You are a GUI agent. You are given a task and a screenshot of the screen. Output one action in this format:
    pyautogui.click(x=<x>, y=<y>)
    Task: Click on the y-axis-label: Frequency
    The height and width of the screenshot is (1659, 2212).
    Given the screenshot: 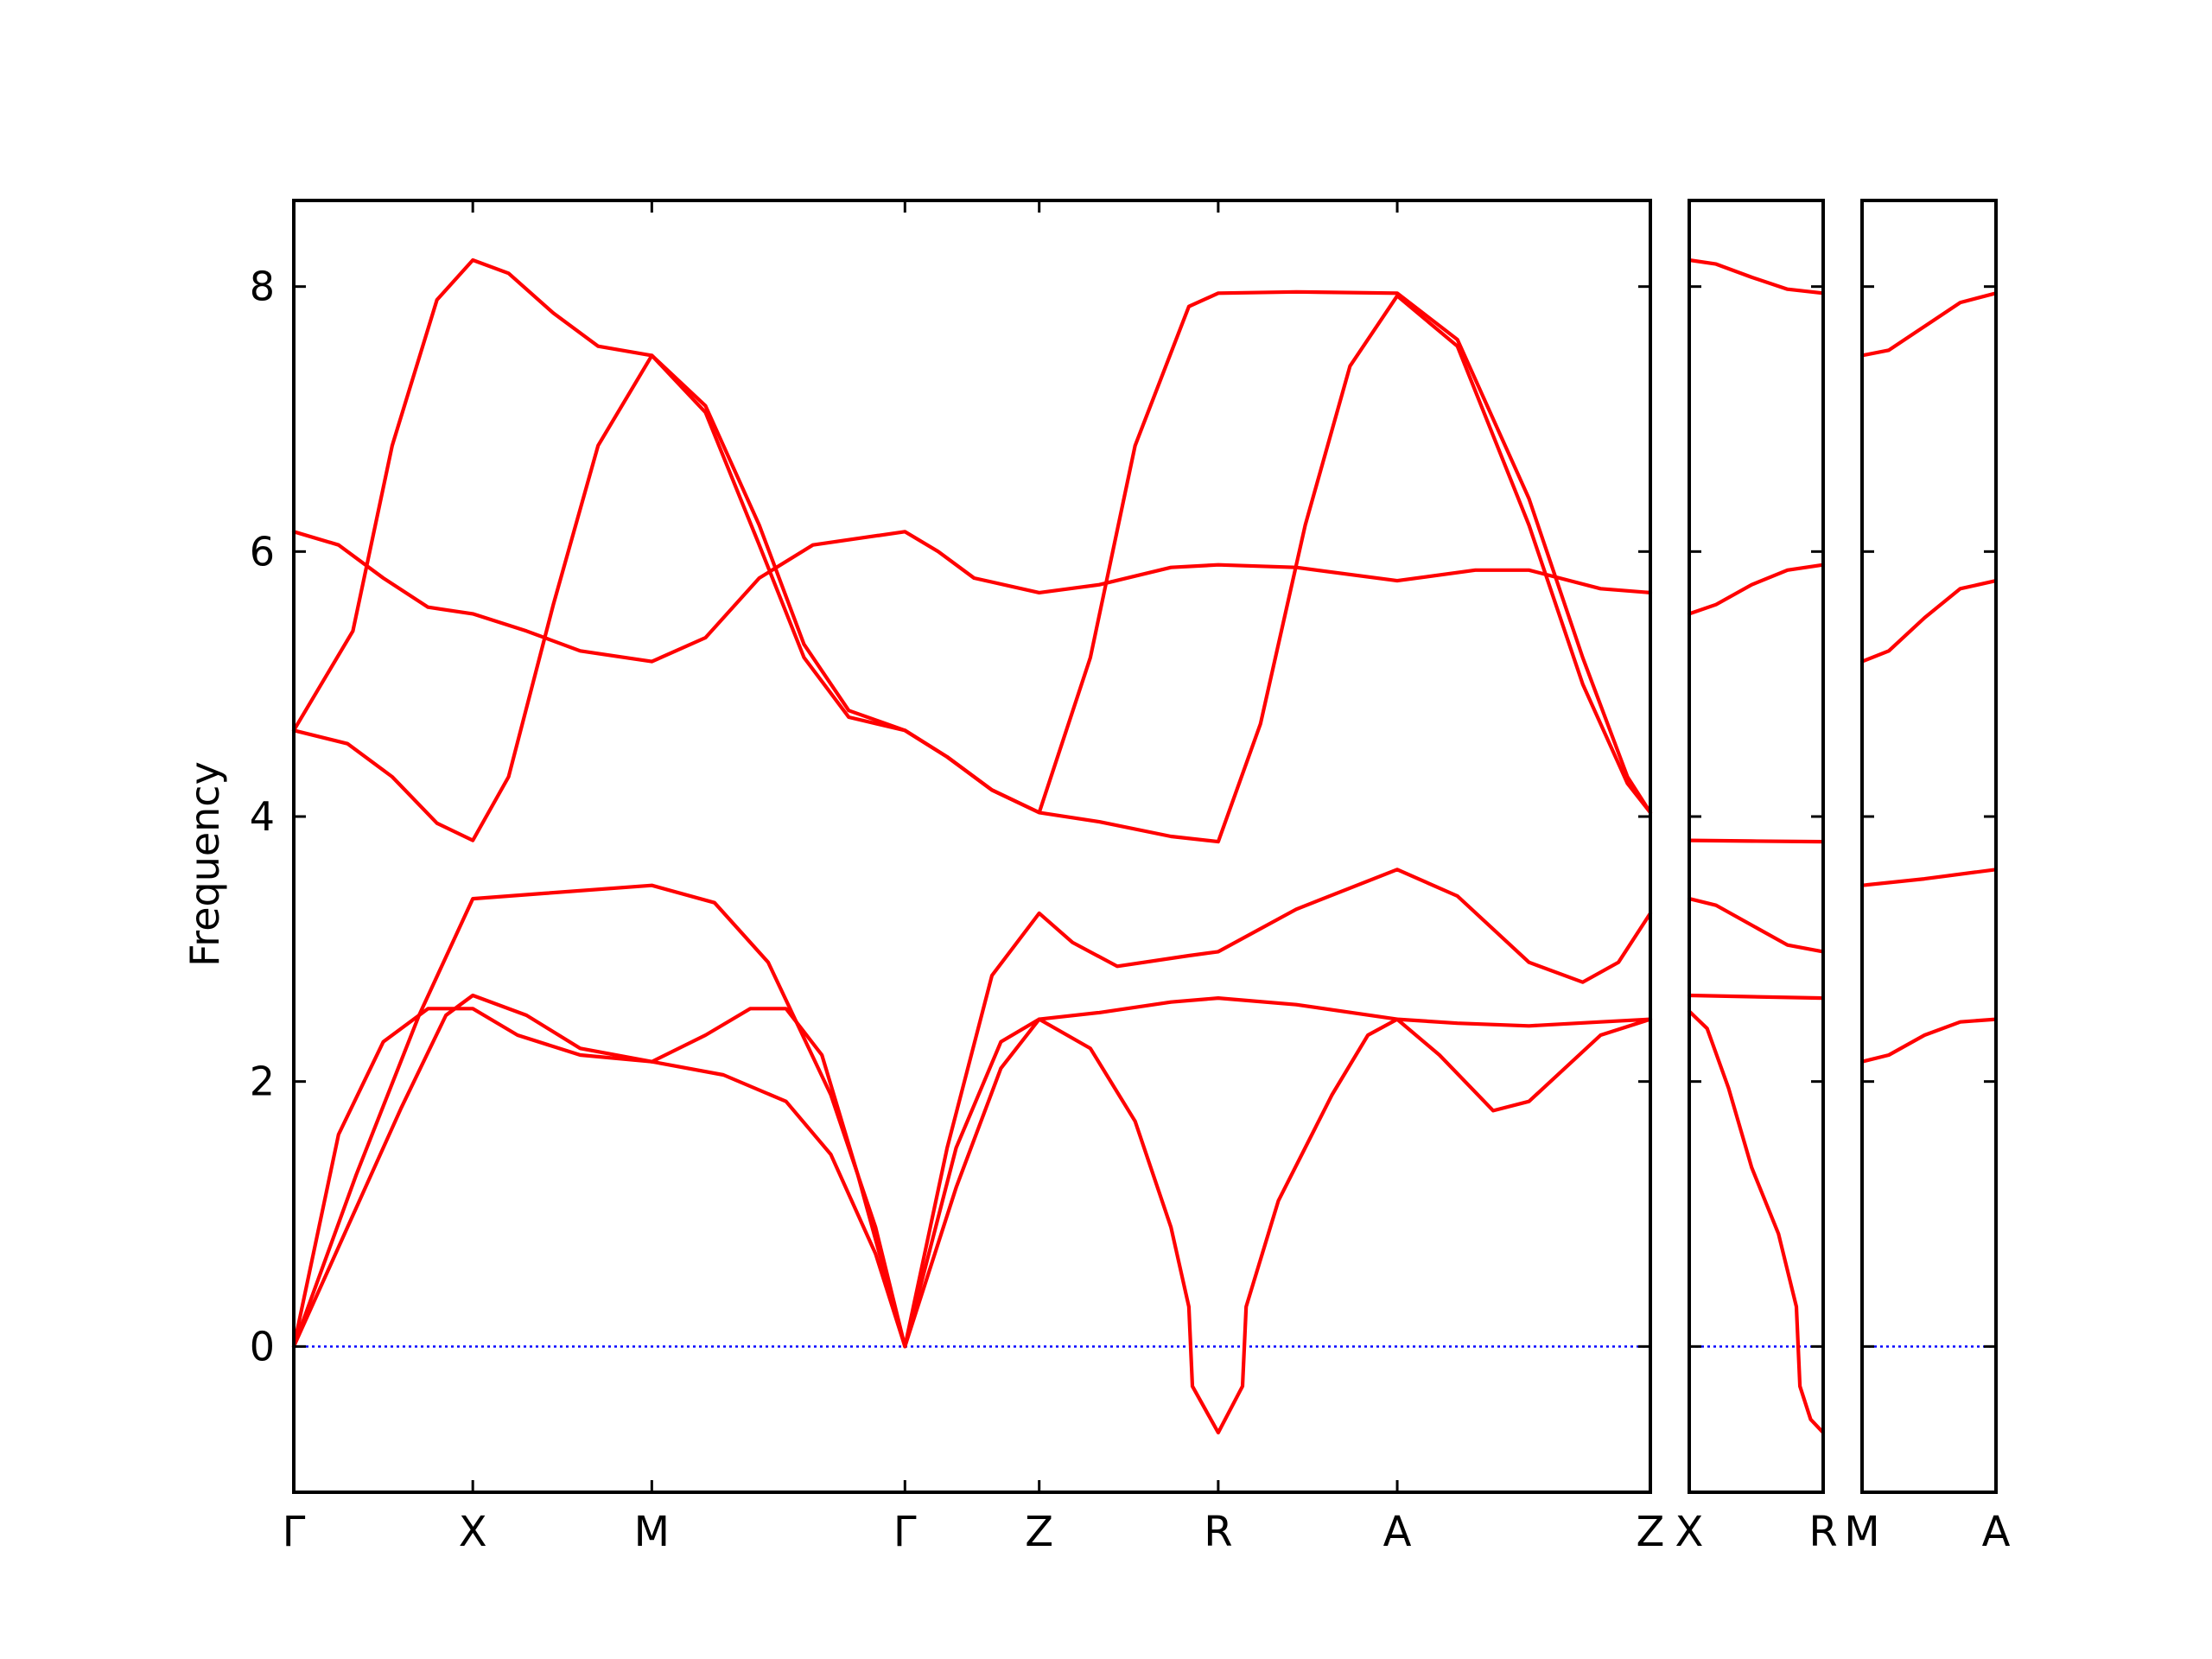 What is the action you would take?
    pyautogui.click(x=204, y=864)
    